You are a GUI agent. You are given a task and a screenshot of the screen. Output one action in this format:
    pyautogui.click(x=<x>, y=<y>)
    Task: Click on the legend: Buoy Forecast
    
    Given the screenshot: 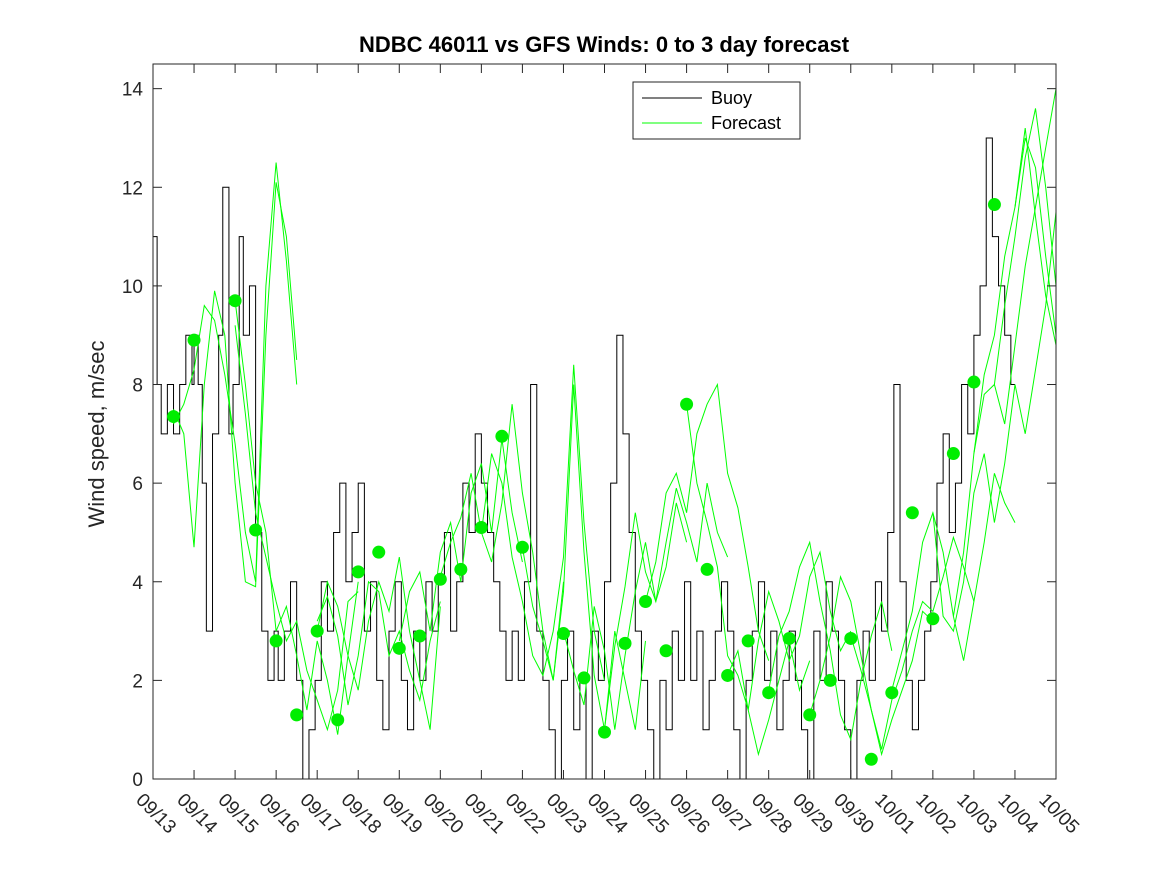 What is the action you would take?
    pyautogui.click(x=716, y=110)
    